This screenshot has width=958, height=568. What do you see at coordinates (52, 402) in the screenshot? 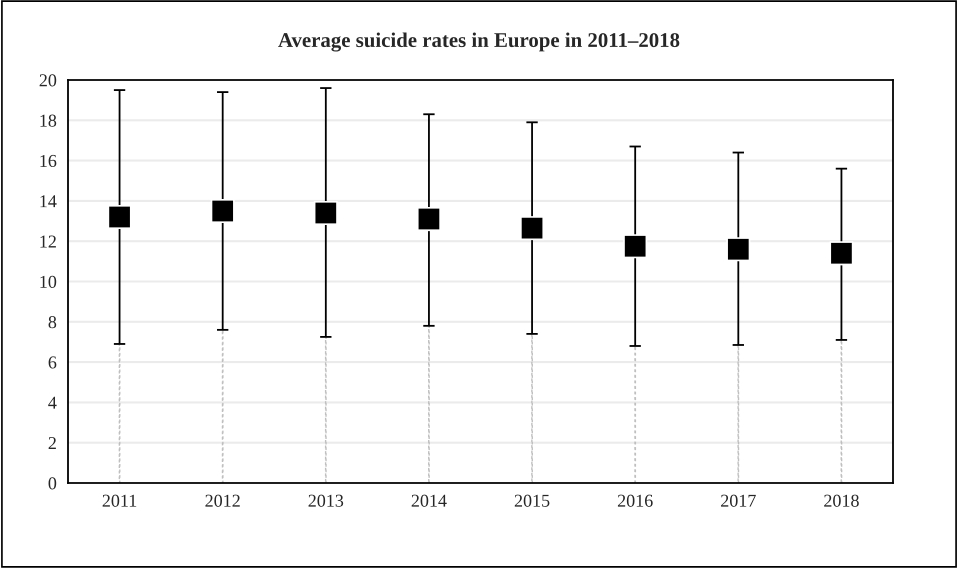
I see `y-tick-label: 4` at bounding box center [52, 402].